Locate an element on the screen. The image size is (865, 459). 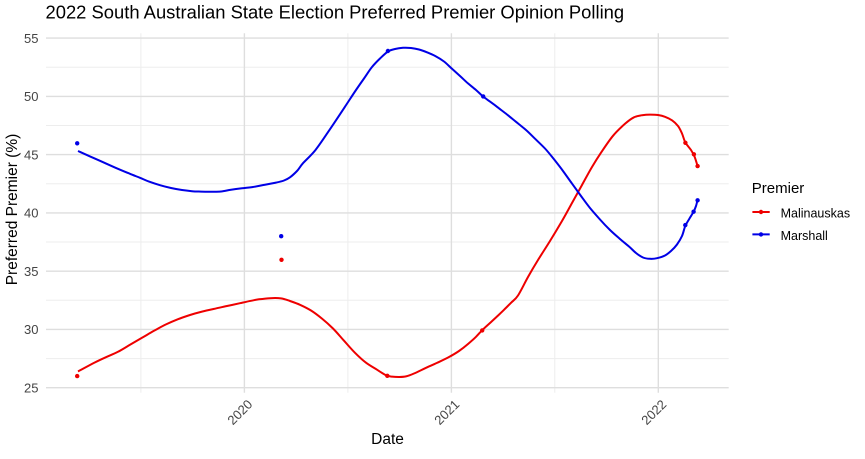
svg-text: 25 is located at coordinates (31, 387).